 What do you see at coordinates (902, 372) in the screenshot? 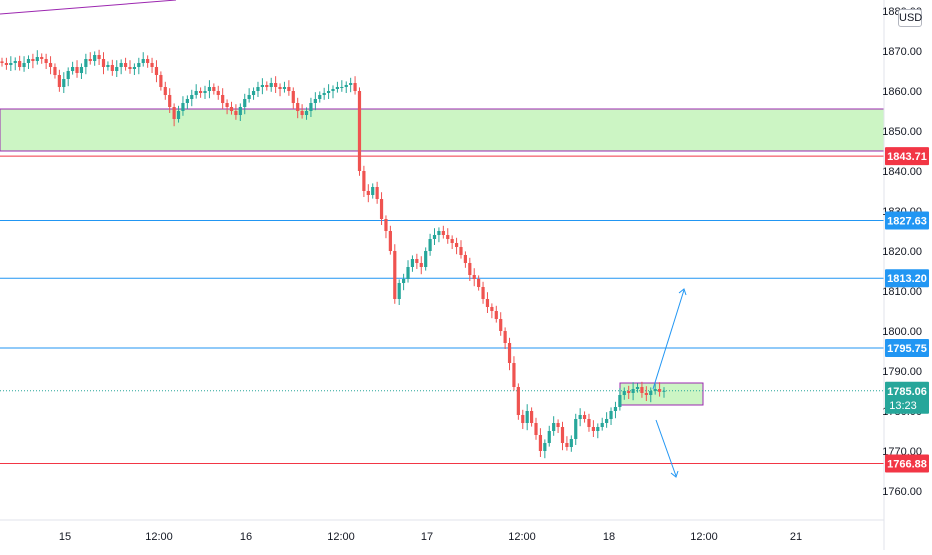
I see `price-tick-label: 1790.00` at bounding box center [902, 372].